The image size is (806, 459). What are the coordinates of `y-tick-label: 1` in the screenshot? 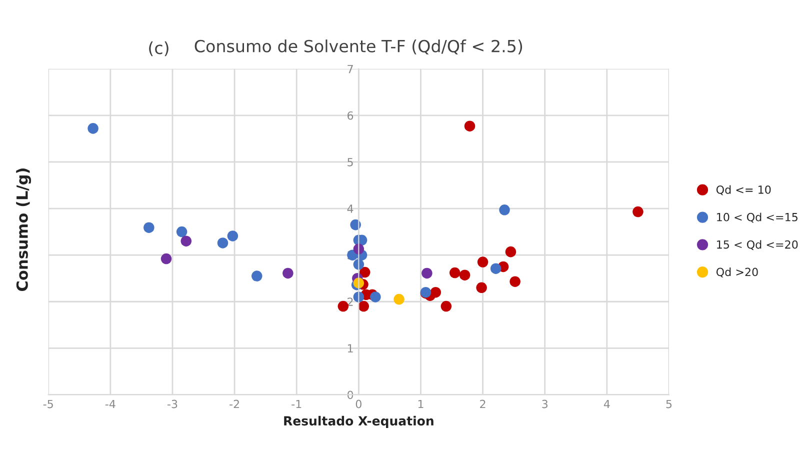 It's located at (350, 348).